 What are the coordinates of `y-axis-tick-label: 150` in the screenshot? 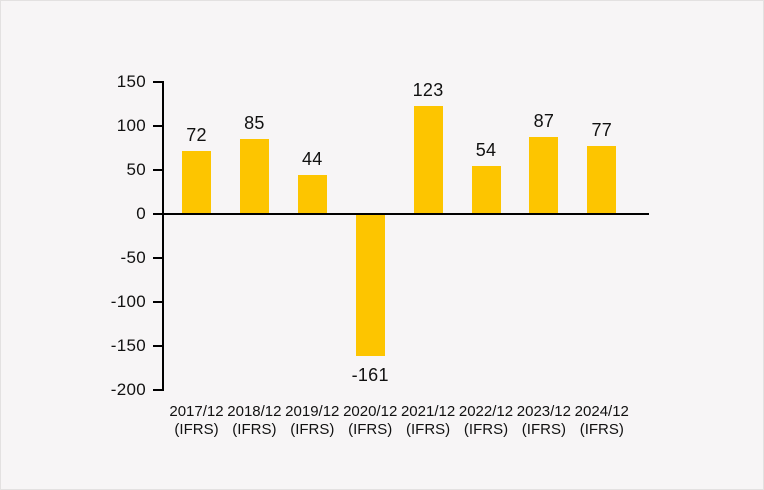 It's located at (131, 81).